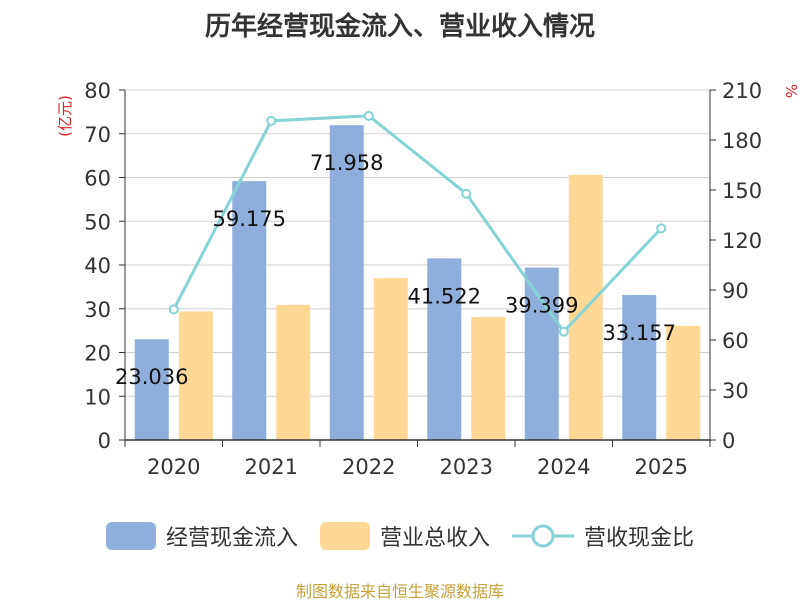 This screenshot has width=800, height=602. What do you see at coordinates (728, 441) in the screenshot?
I see `y-right-tick-label: 0` at bounding box center [728, 441].